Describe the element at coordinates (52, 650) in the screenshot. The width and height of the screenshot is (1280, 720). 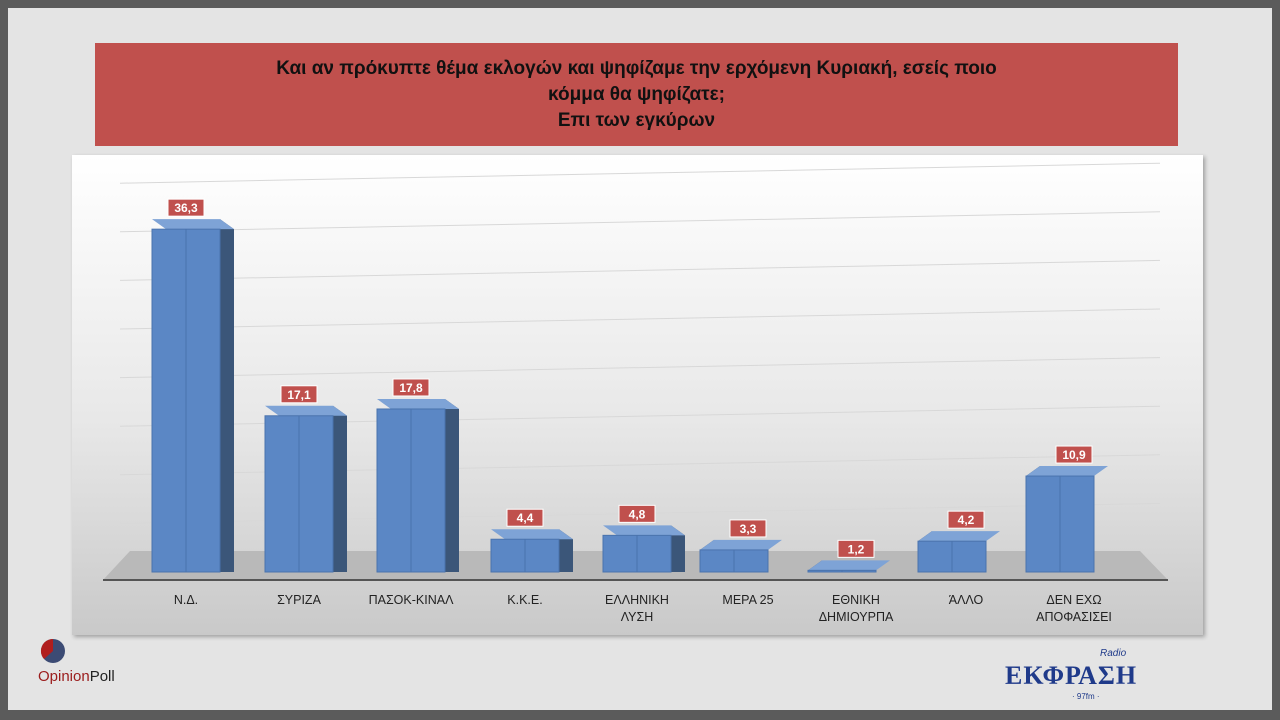
I see `opinionpoll-logo-icon` at that location.